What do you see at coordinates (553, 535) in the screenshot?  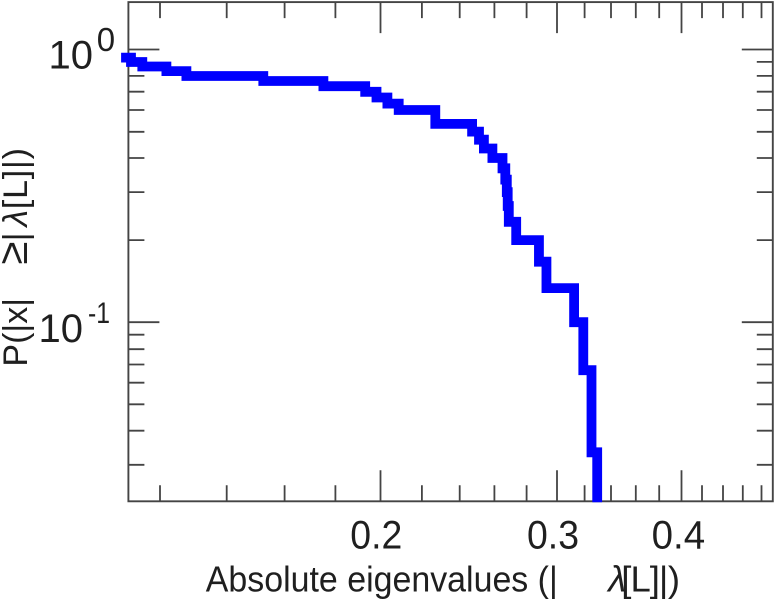 I see `svg-text: 0.3` at bounding box center [553, 535].